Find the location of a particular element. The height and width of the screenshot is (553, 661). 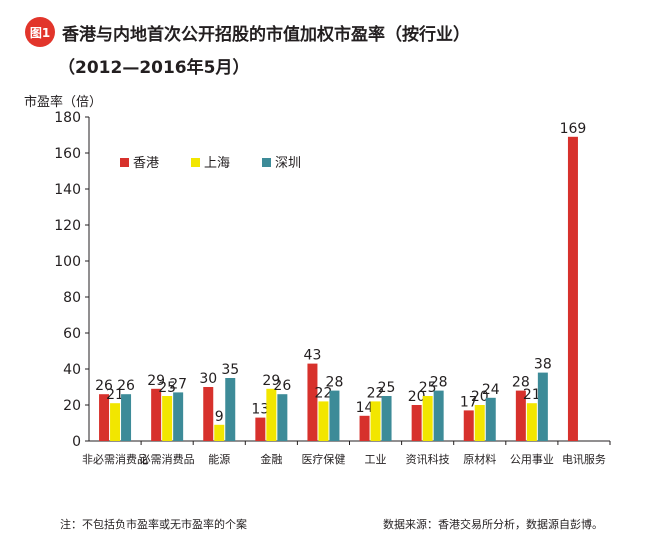

data-label: 38 is located at coordinates (543, 365).